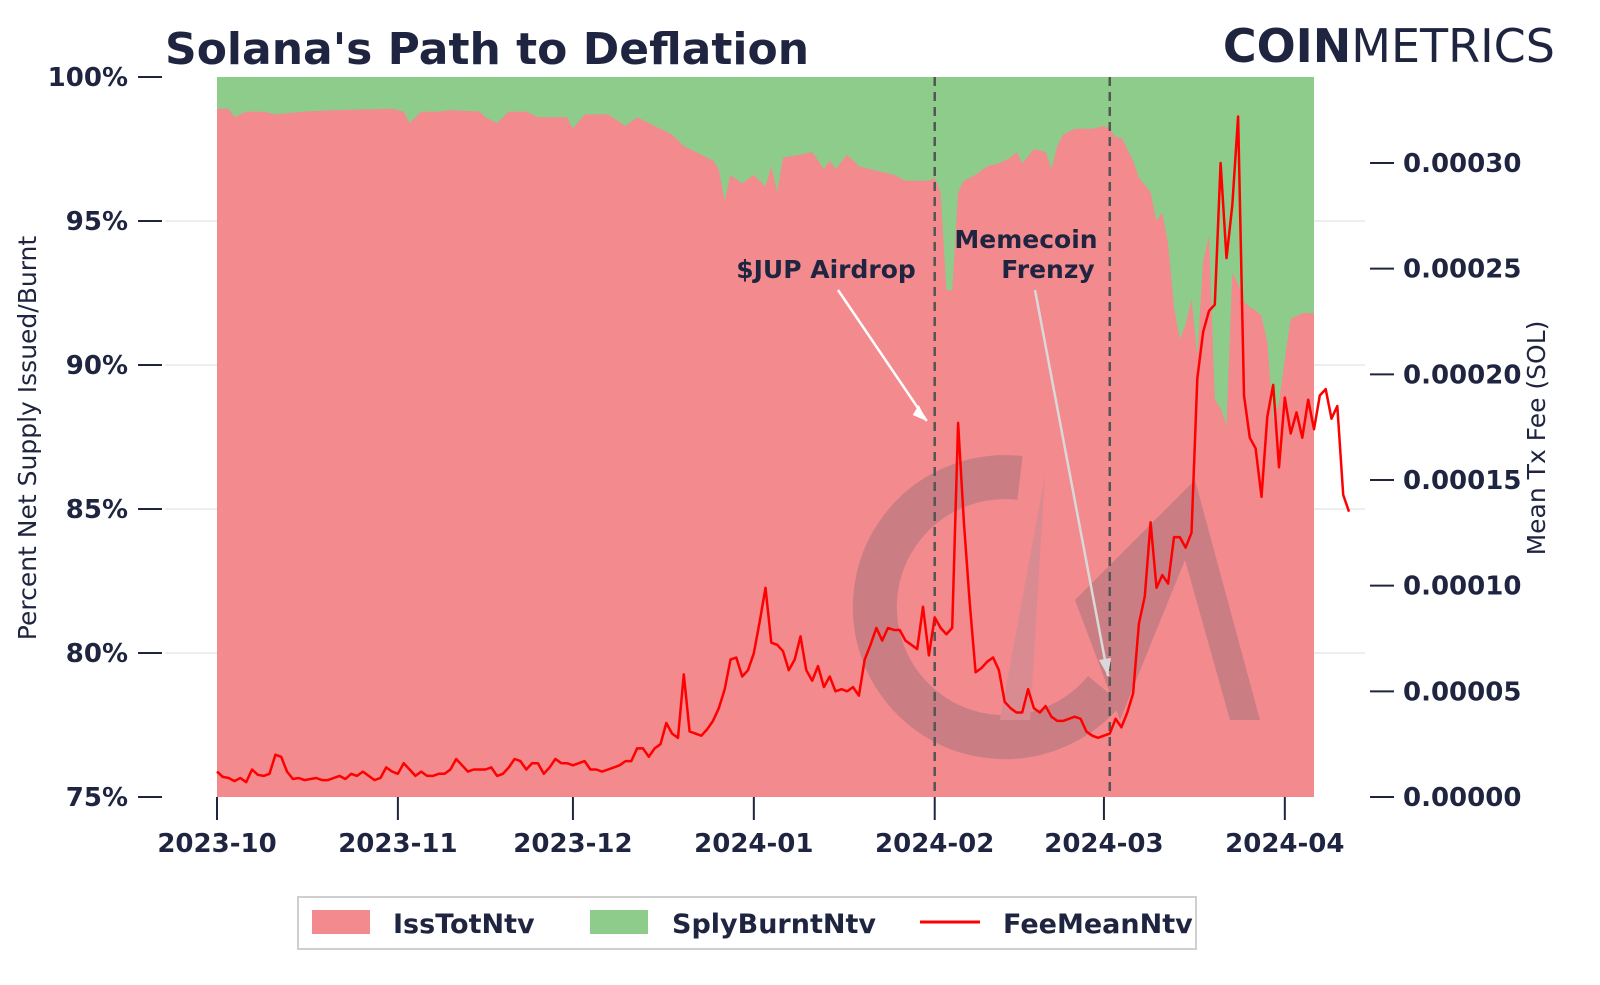  Describe the element at coordinates (1462, 375) in the screenshot. I see `right-tick-label-4: 0.00020` at that location.